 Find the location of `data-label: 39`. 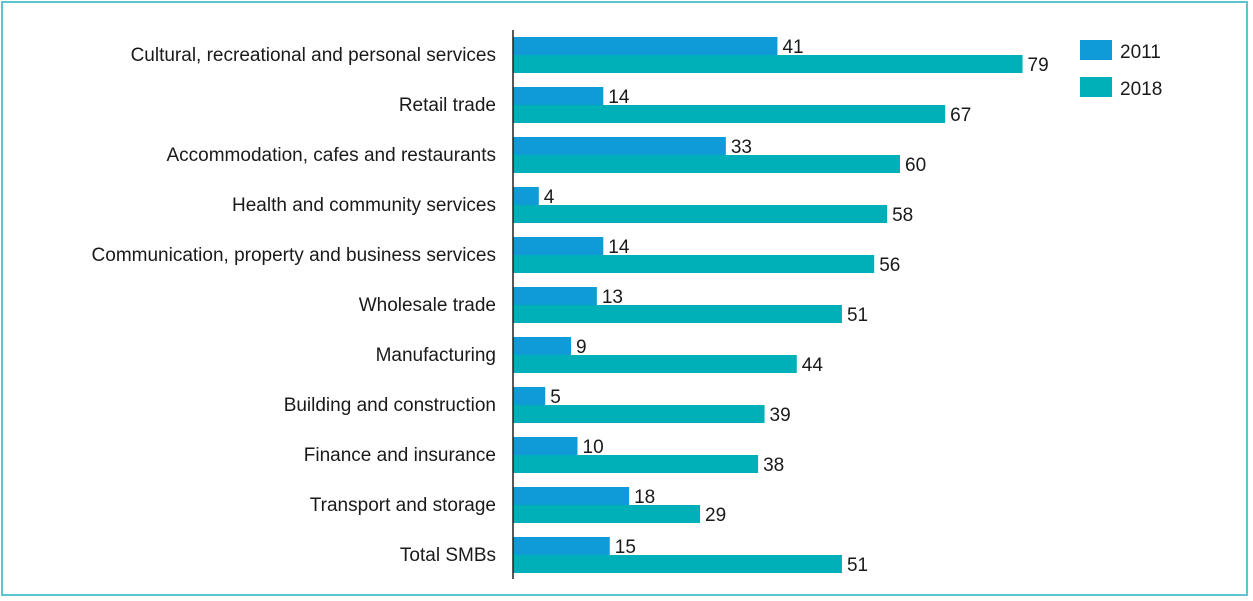

data-label: 39 is located at coordinates (780, 415).